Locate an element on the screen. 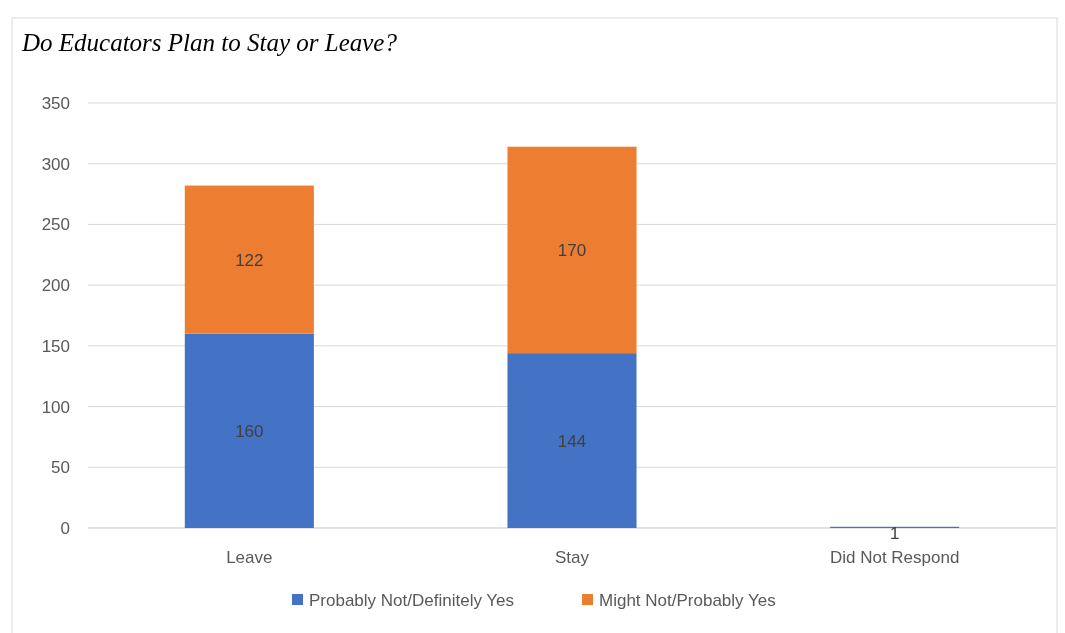  y-tick-label: 200 is located at coordinates (55, 286).